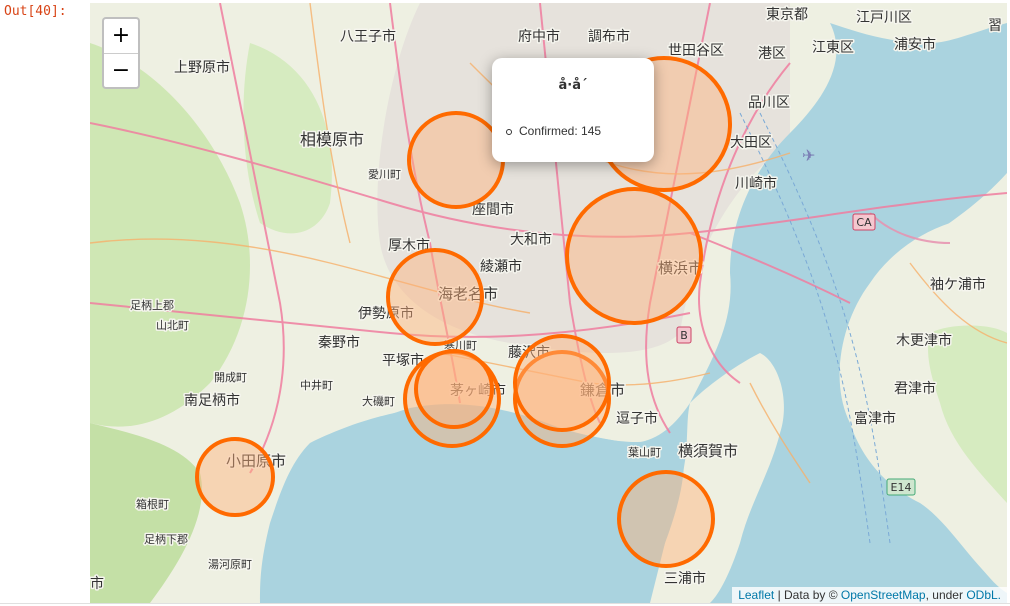 The height and width of the screenshot is (606, 1010). I want to click on airport-icon: ✈, so click(808, 155).